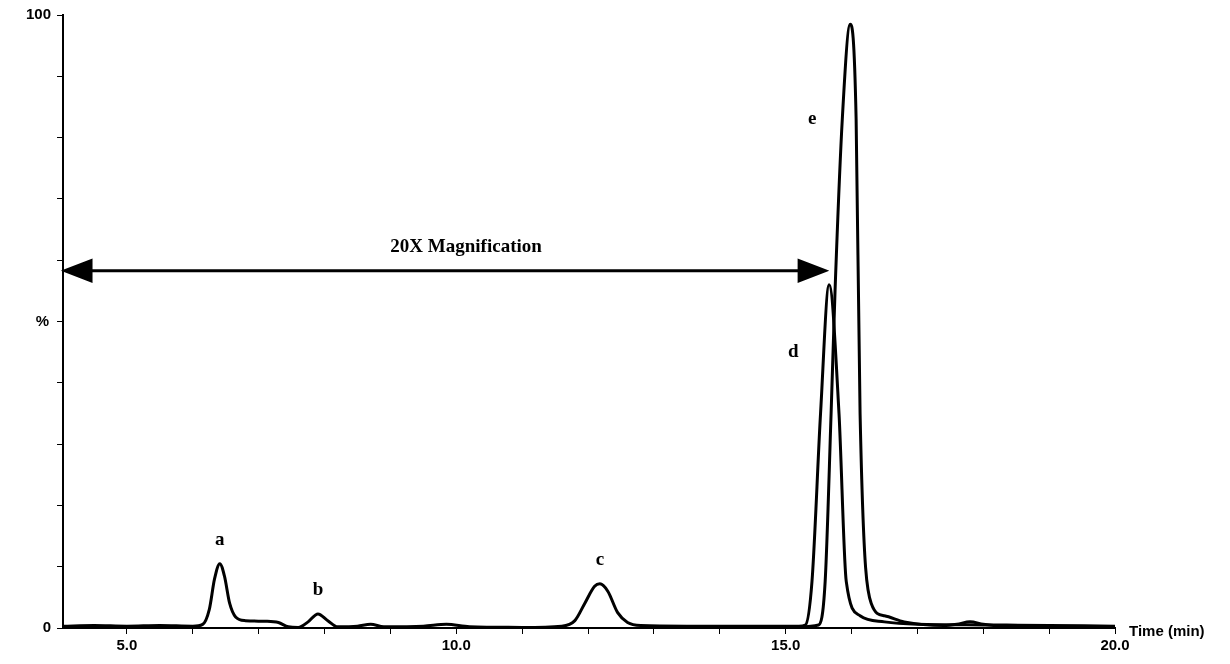  Describe the element at coordinates (47, 627) in the screenshot. I see `y-tick-label: 0` at that location.